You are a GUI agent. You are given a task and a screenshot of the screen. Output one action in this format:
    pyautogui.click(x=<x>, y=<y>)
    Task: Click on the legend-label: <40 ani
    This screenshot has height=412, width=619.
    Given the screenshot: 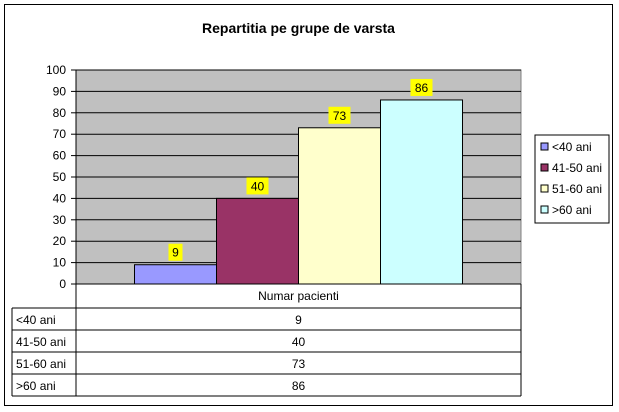 What is the action you would take?
    pyautogui.click(x=572, y=147)
    